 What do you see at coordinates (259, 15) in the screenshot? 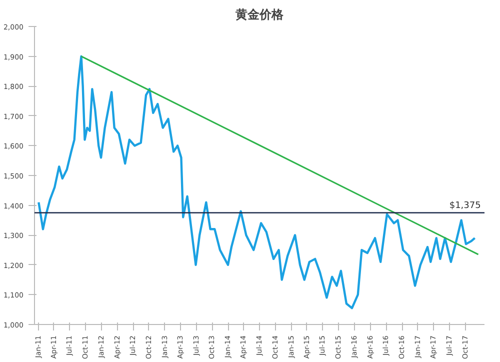
I see `chart-title: 黄金价格` at bounding box center [259, 15].